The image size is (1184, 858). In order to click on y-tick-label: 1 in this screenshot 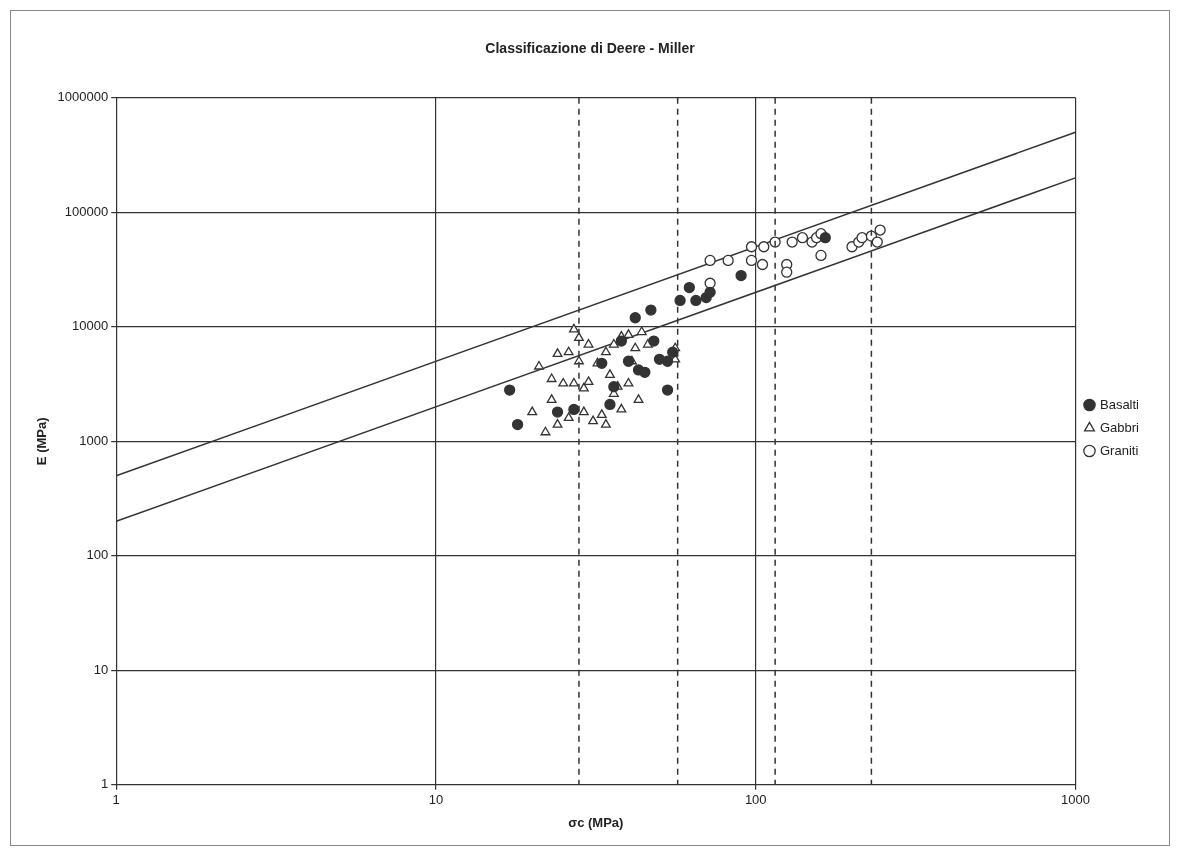, I will do `click(104, 784)`.